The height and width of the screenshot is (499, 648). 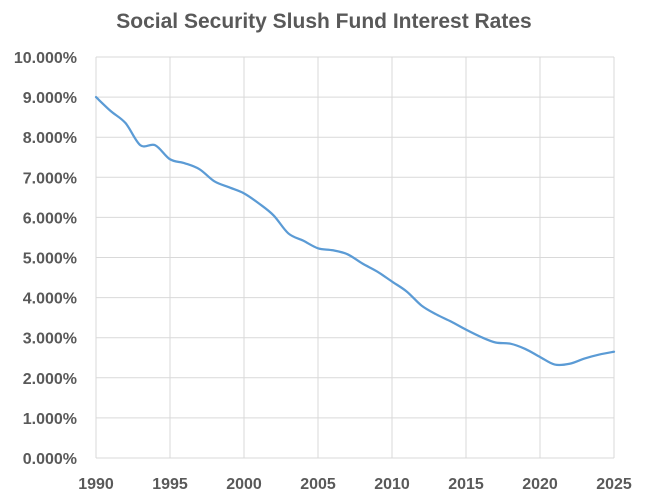 I want to click on x-tick-label: 2005, so click(x=318, y=484).